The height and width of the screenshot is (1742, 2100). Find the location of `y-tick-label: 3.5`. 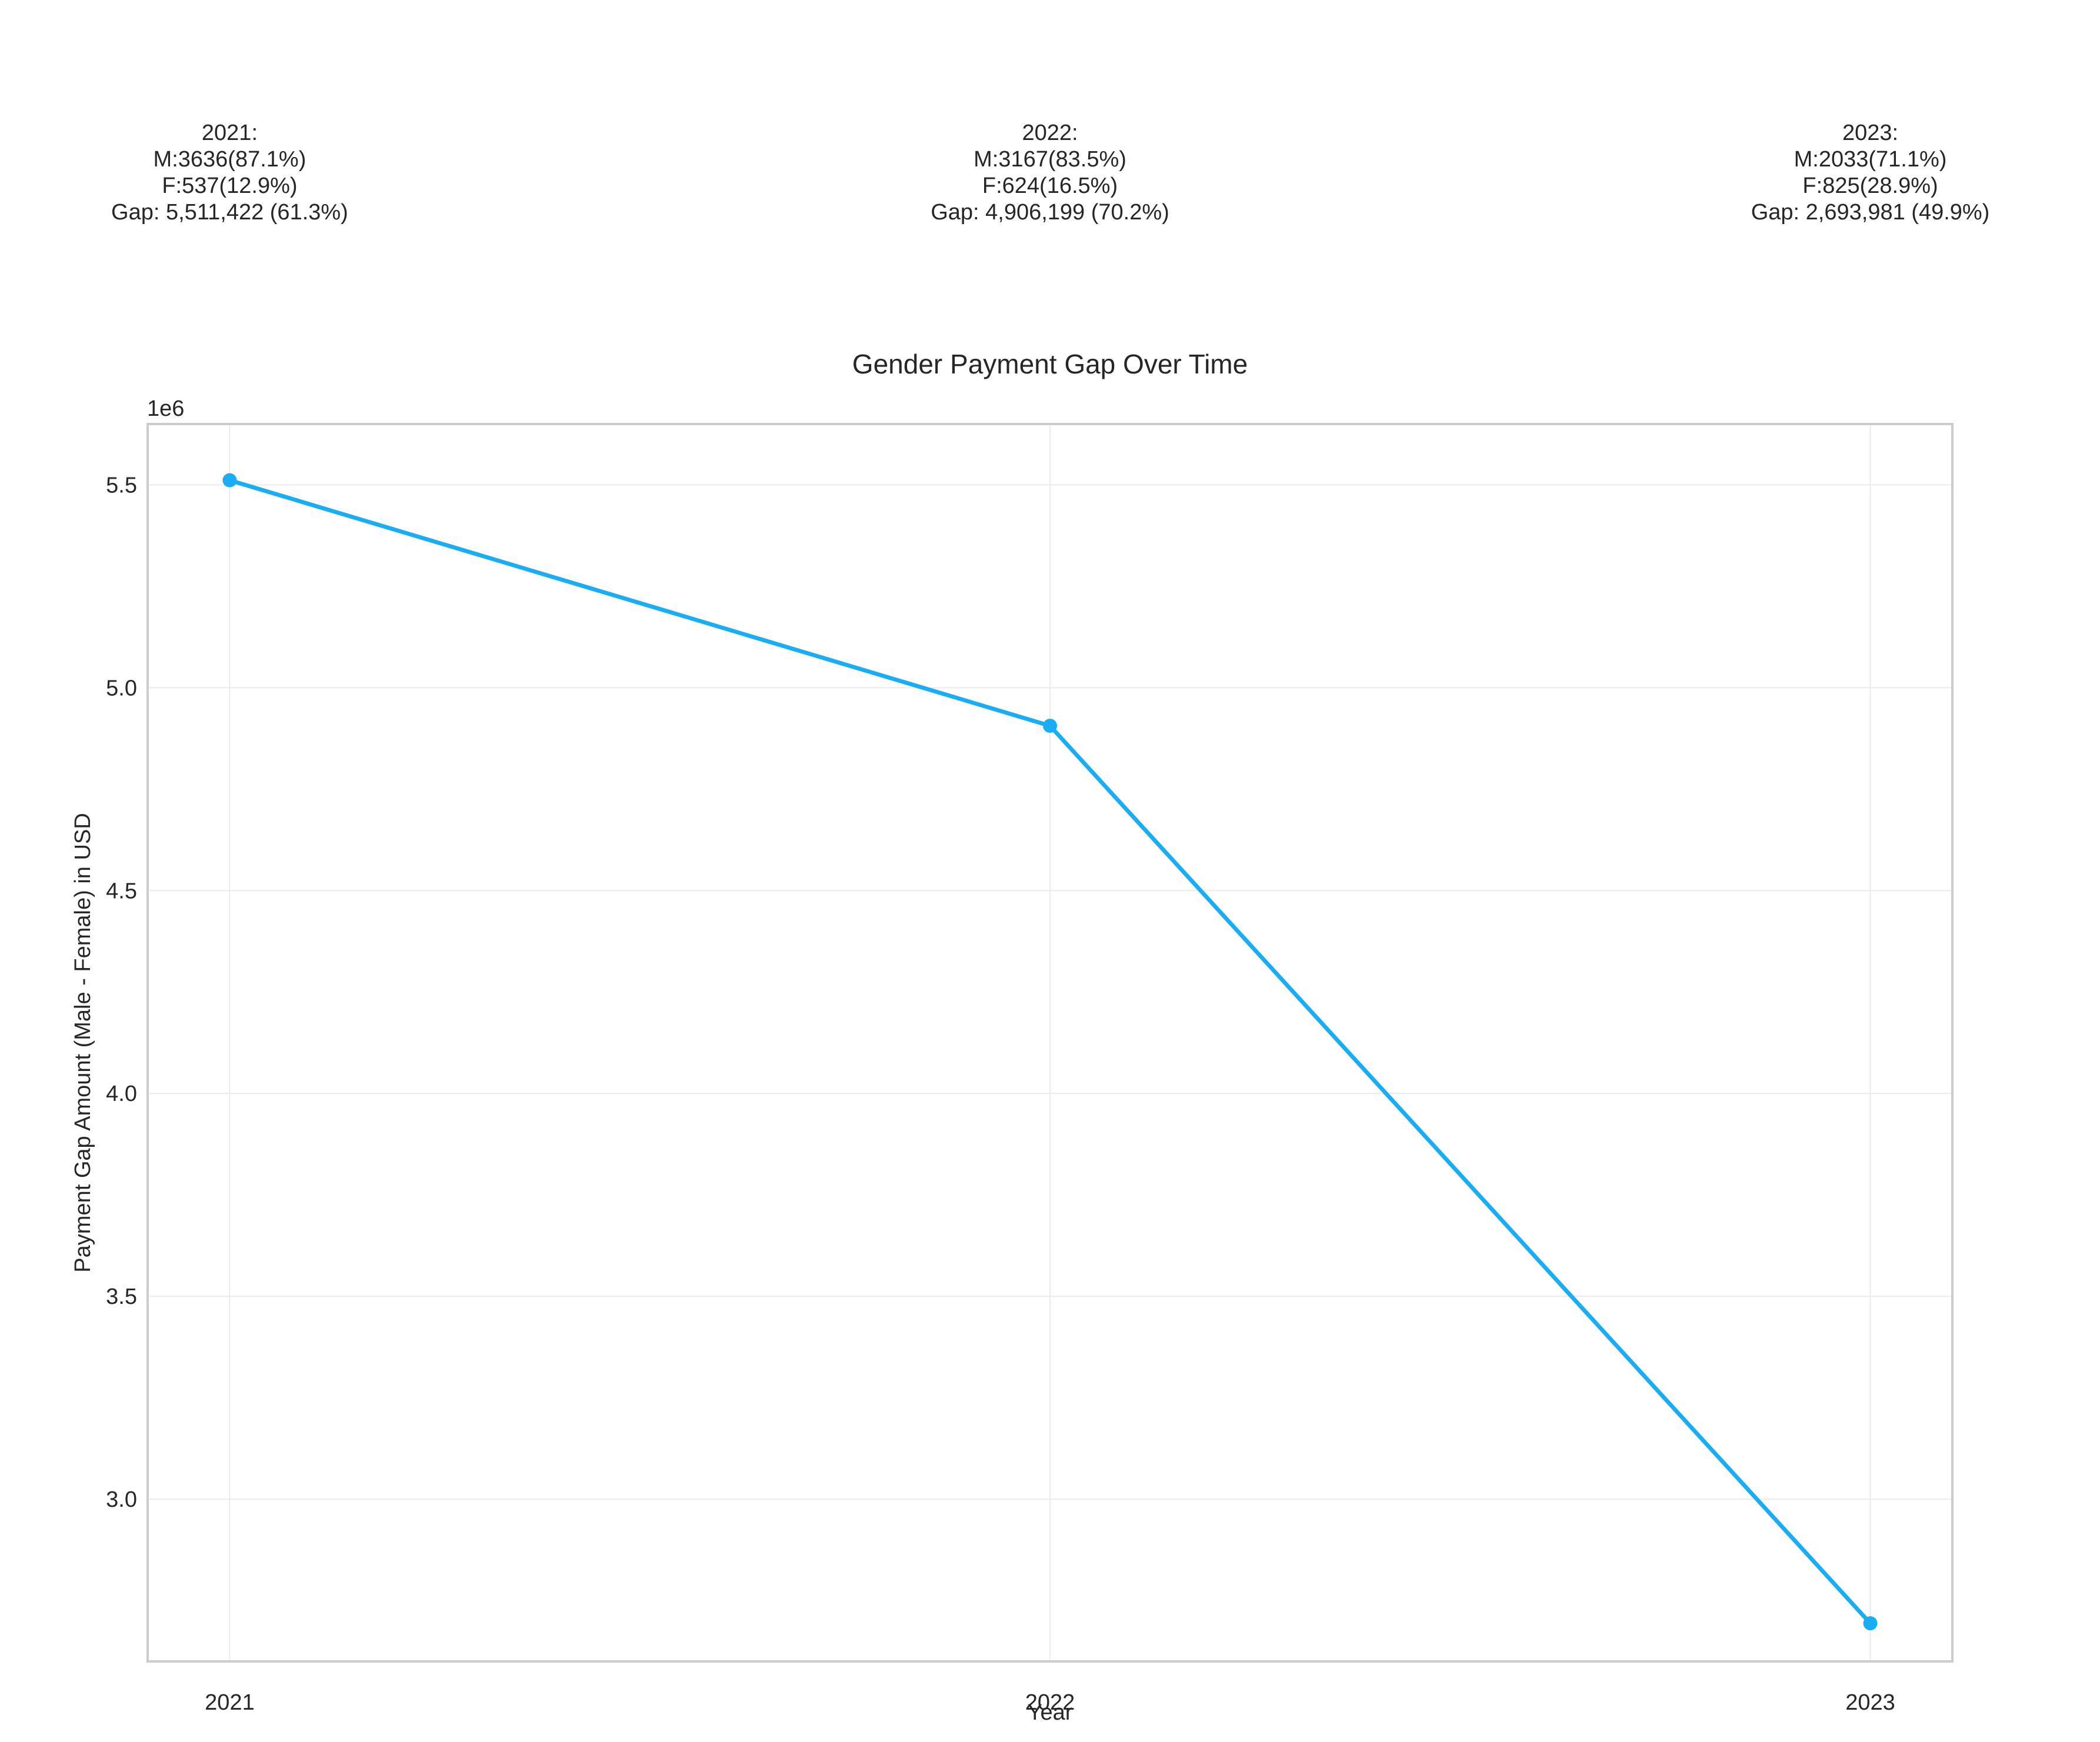

y-tick-label: 3.5 is located at coordinates (121, 1296).